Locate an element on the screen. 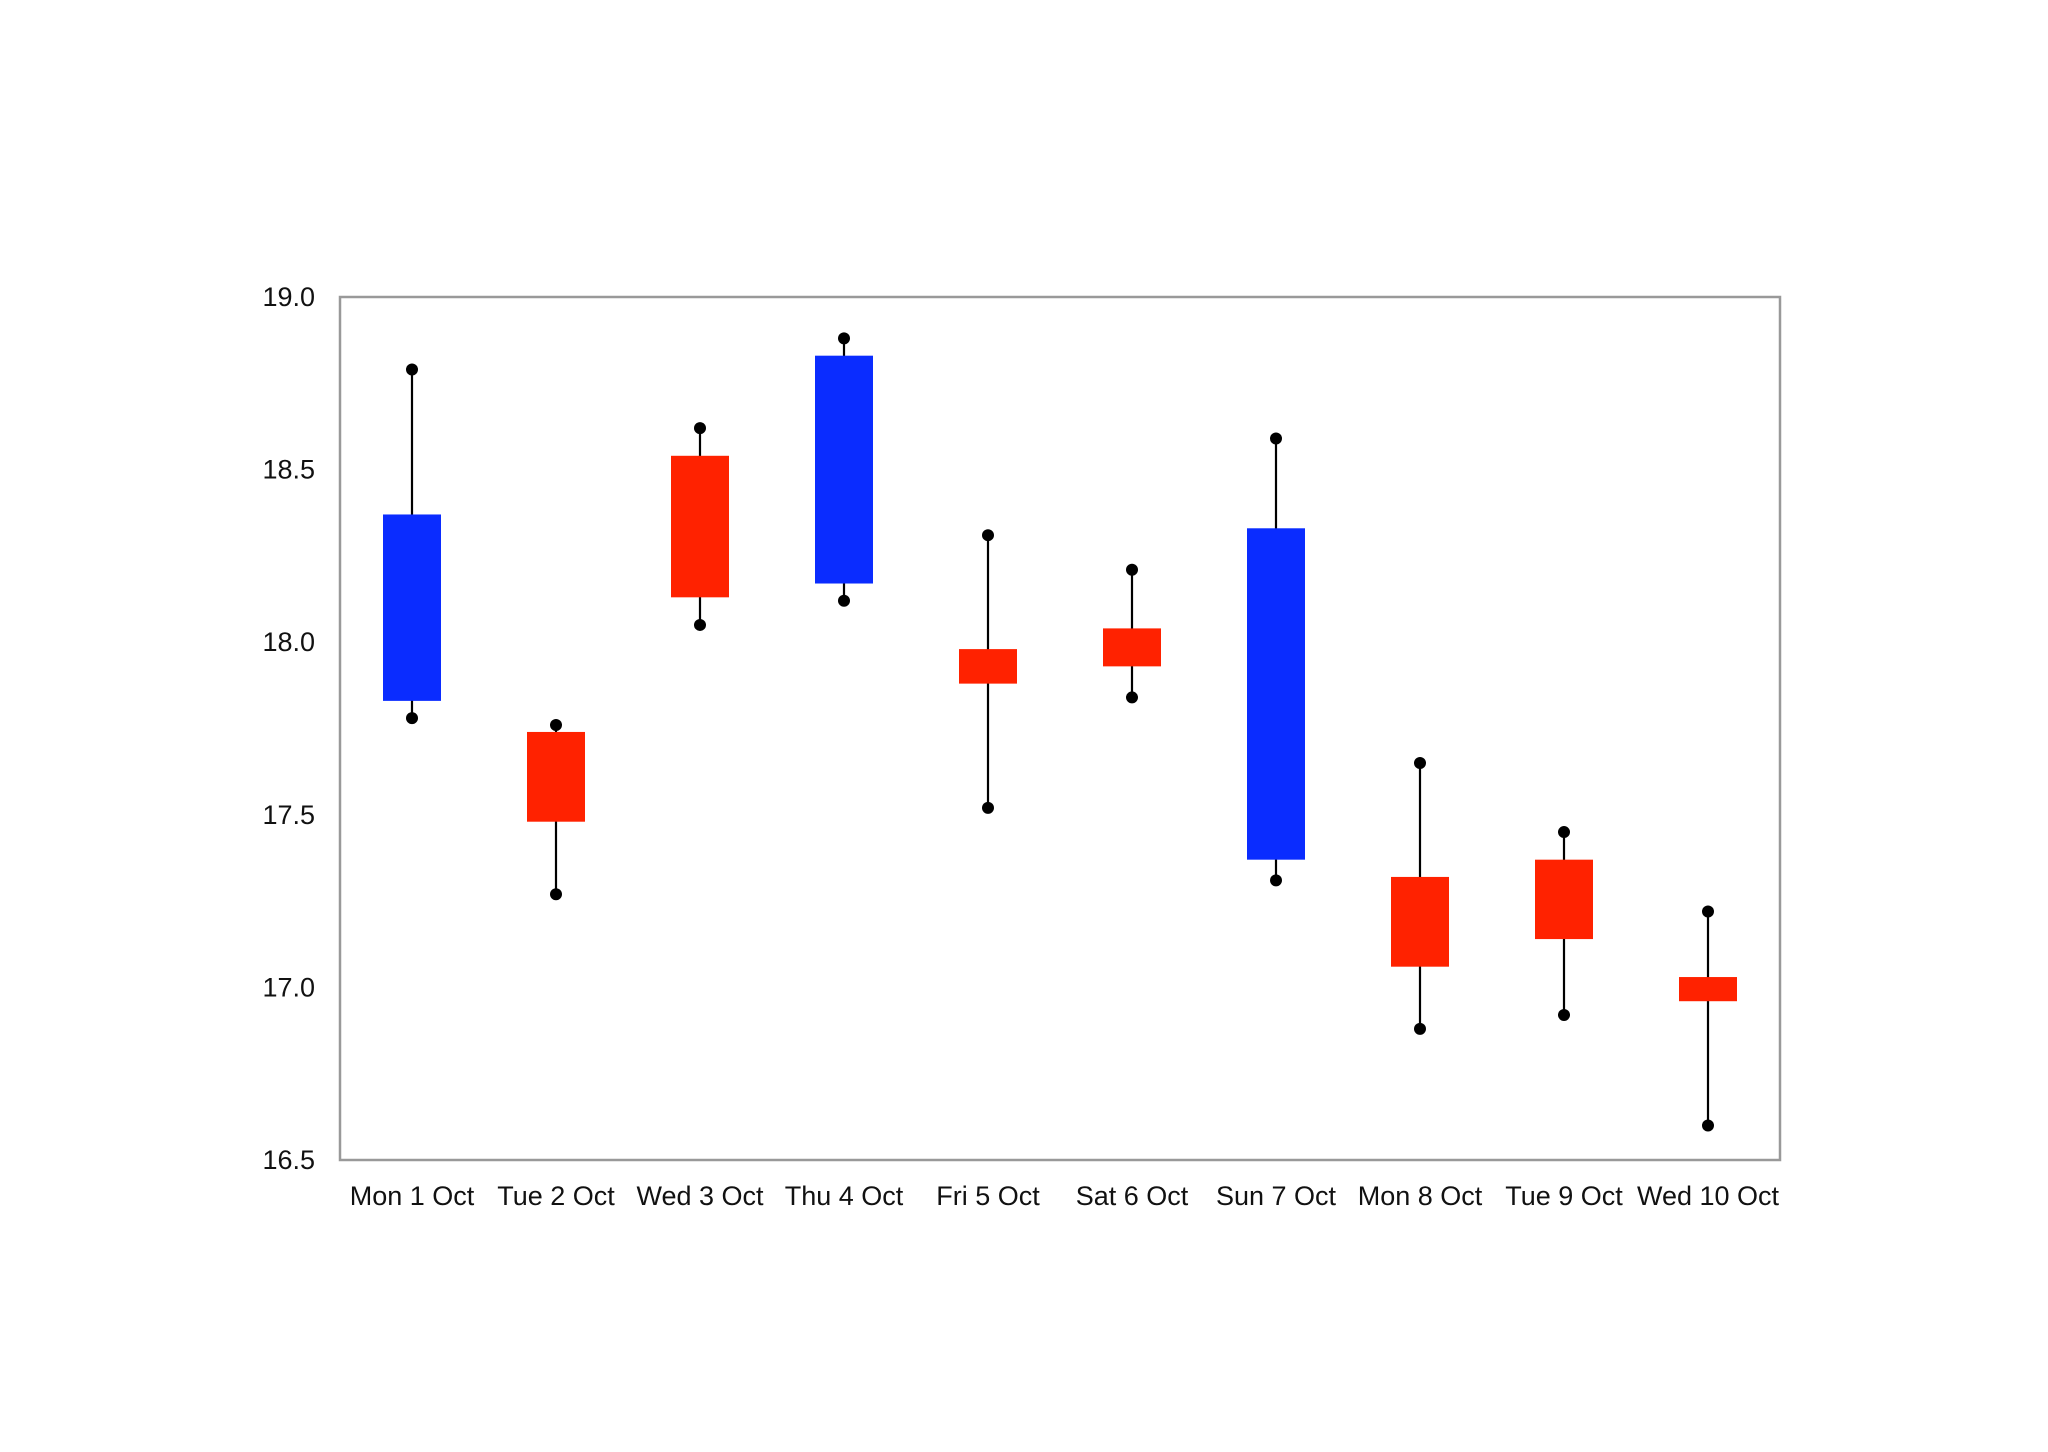 The width and height of the screenshot is (2048, 1452). y-tick-label: 17.0 is located at coordinates (288, 987).